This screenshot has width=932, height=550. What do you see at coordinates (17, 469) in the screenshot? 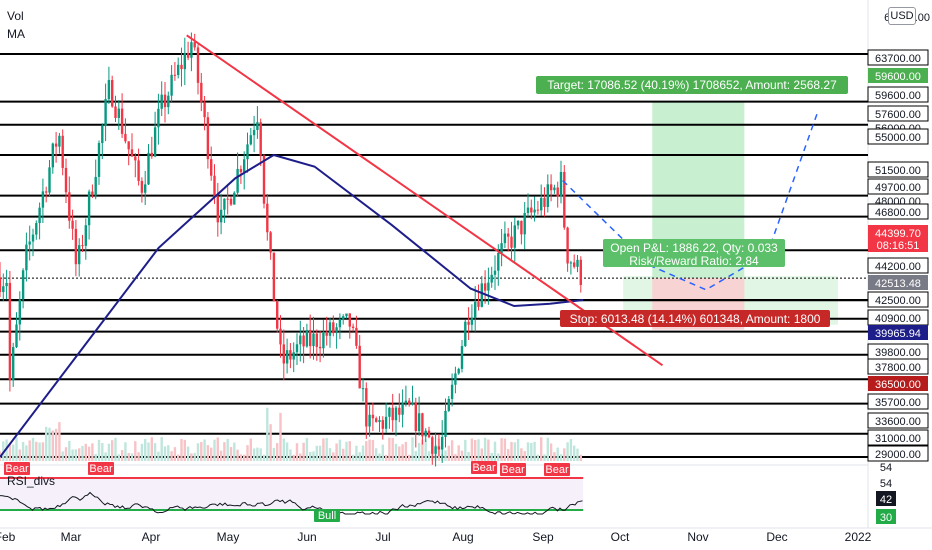
I see `divergence-label: Bear` at bounding box center [17, 469].